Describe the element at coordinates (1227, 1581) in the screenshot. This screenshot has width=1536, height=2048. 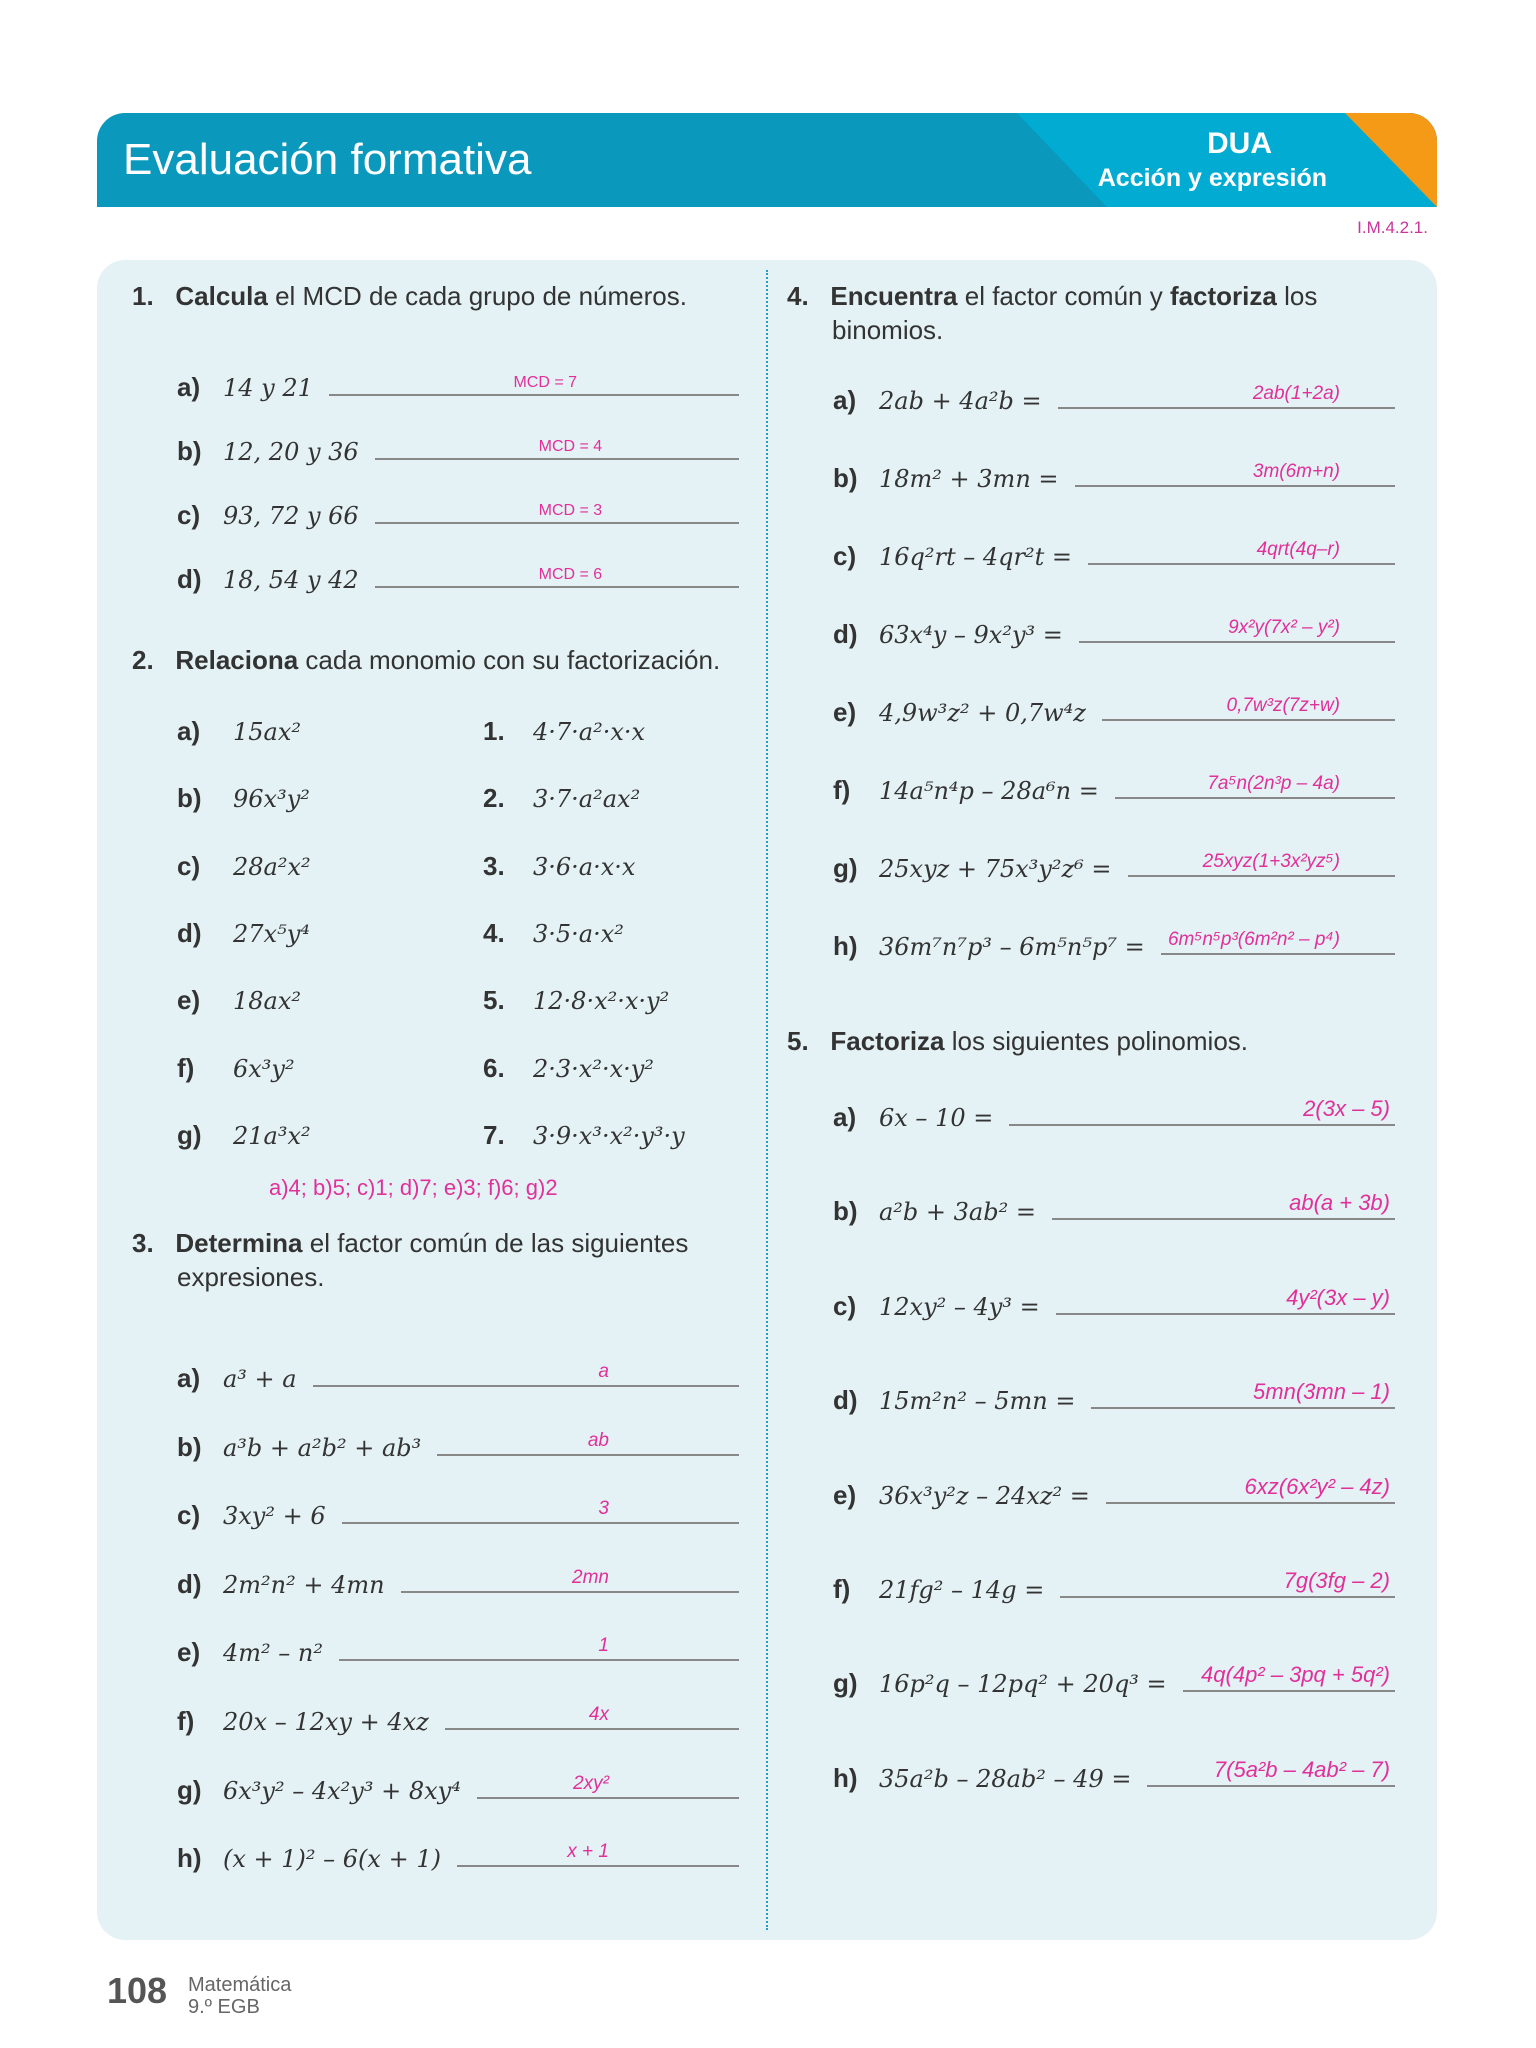
I see `answer-line: 7g(3fg – 2)` at that location.